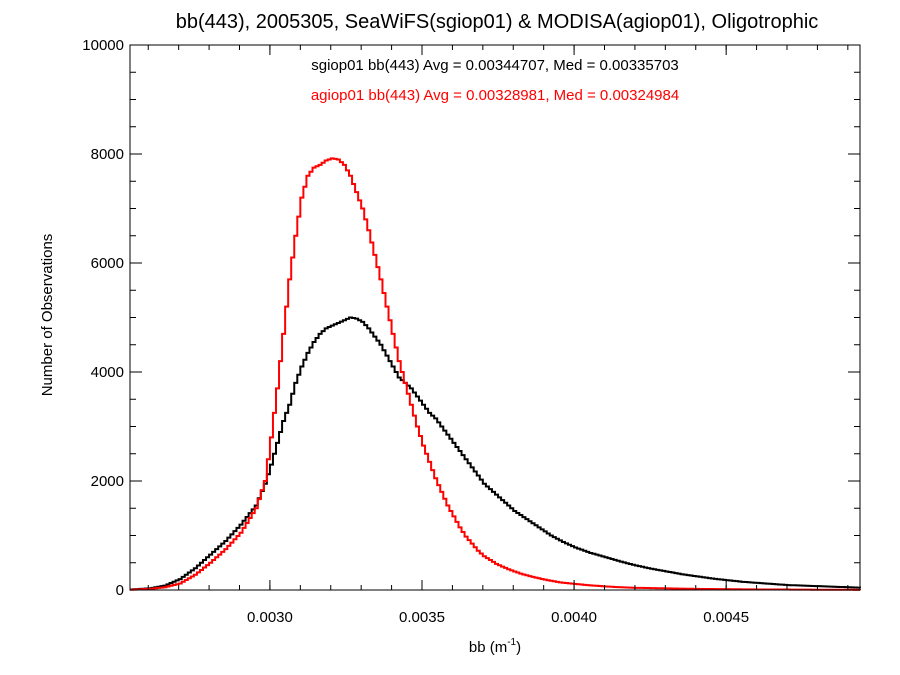 The height and width of the screenshot is (675, 900). What do you see at coordinates (511, 642) in the screenshot?
I see `x-axis-label-sup: -1` at bounding box center [511, 642].